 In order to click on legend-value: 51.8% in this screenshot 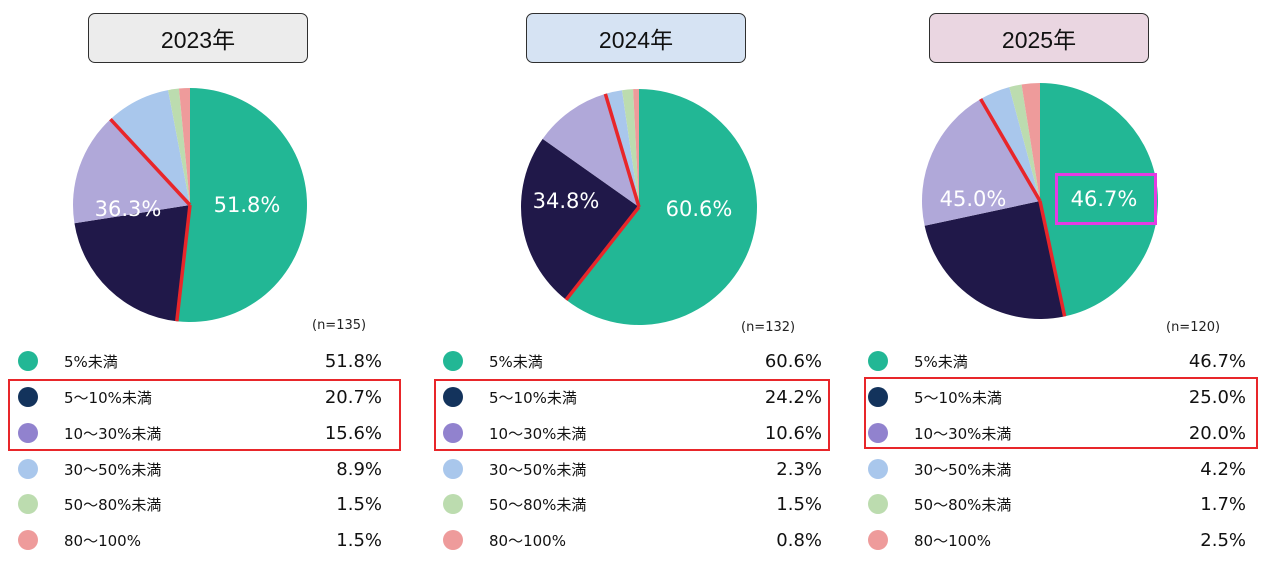, I will do `click(353, 361)`.